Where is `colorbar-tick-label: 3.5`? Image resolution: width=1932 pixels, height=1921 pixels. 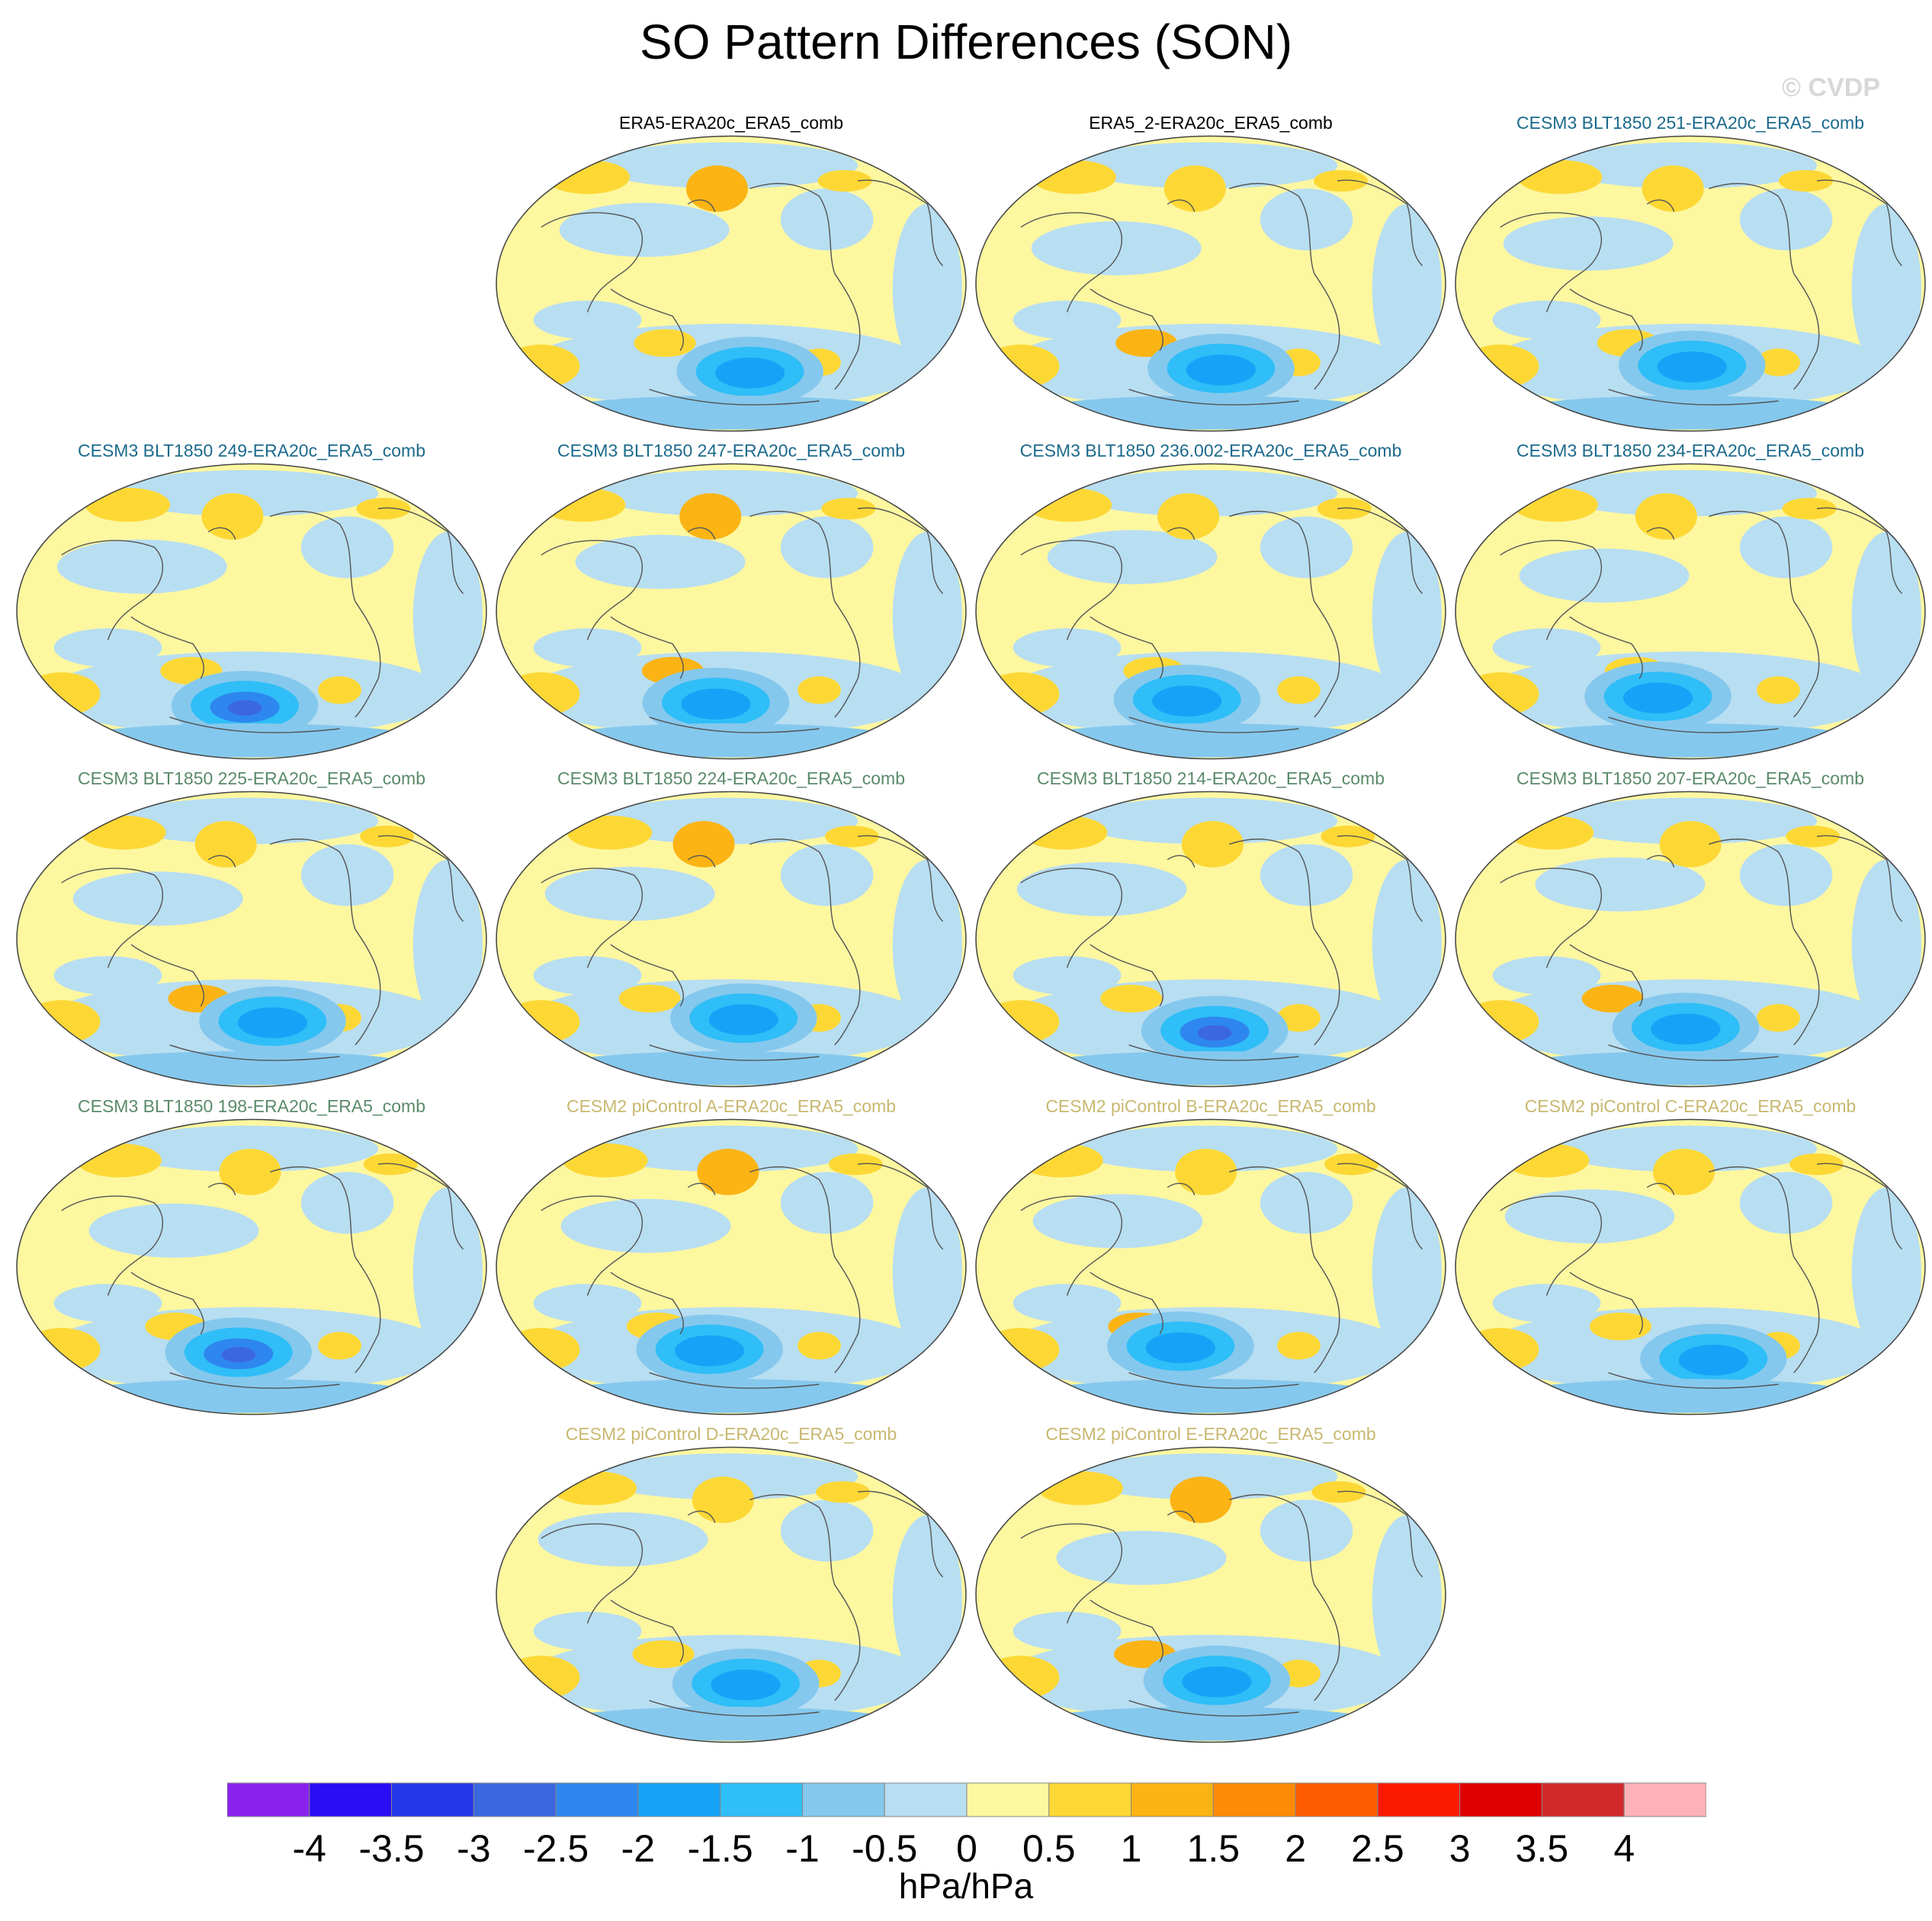 colorbar-tick-label: 3.5 is located at coordinates (1542, 1848).